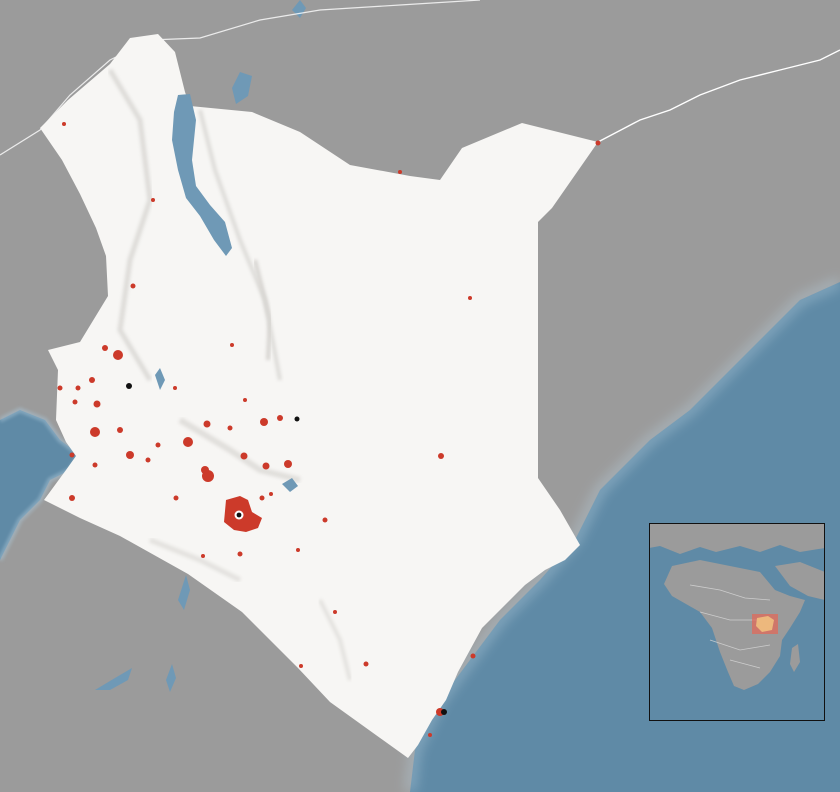 The image size is (840, 792). What do you see at coordinates (737, 538) in the screenshot?
I see `europe-land` at bounding box center [737, 538].